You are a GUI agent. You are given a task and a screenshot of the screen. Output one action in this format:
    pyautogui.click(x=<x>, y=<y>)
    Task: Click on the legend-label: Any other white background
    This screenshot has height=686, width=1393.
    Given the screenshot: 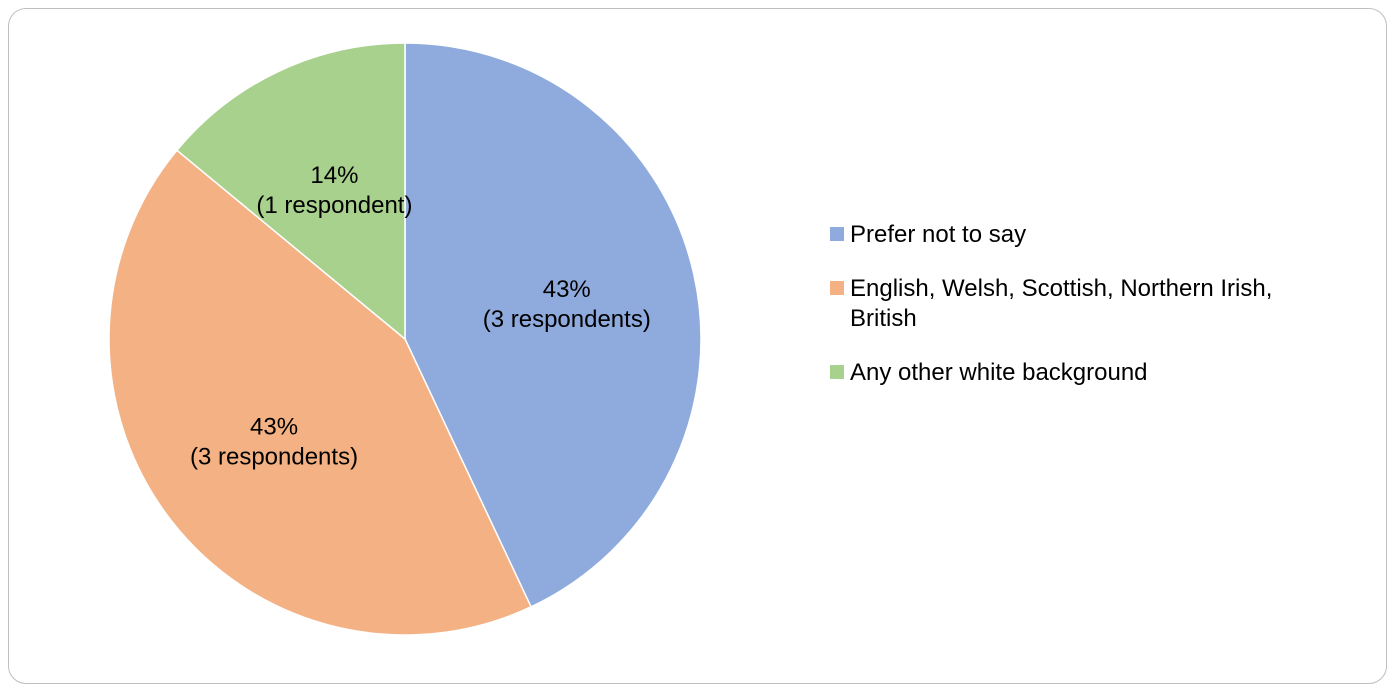 What is the action you would take?
    pyautogui.click(x=999, y=372)
    